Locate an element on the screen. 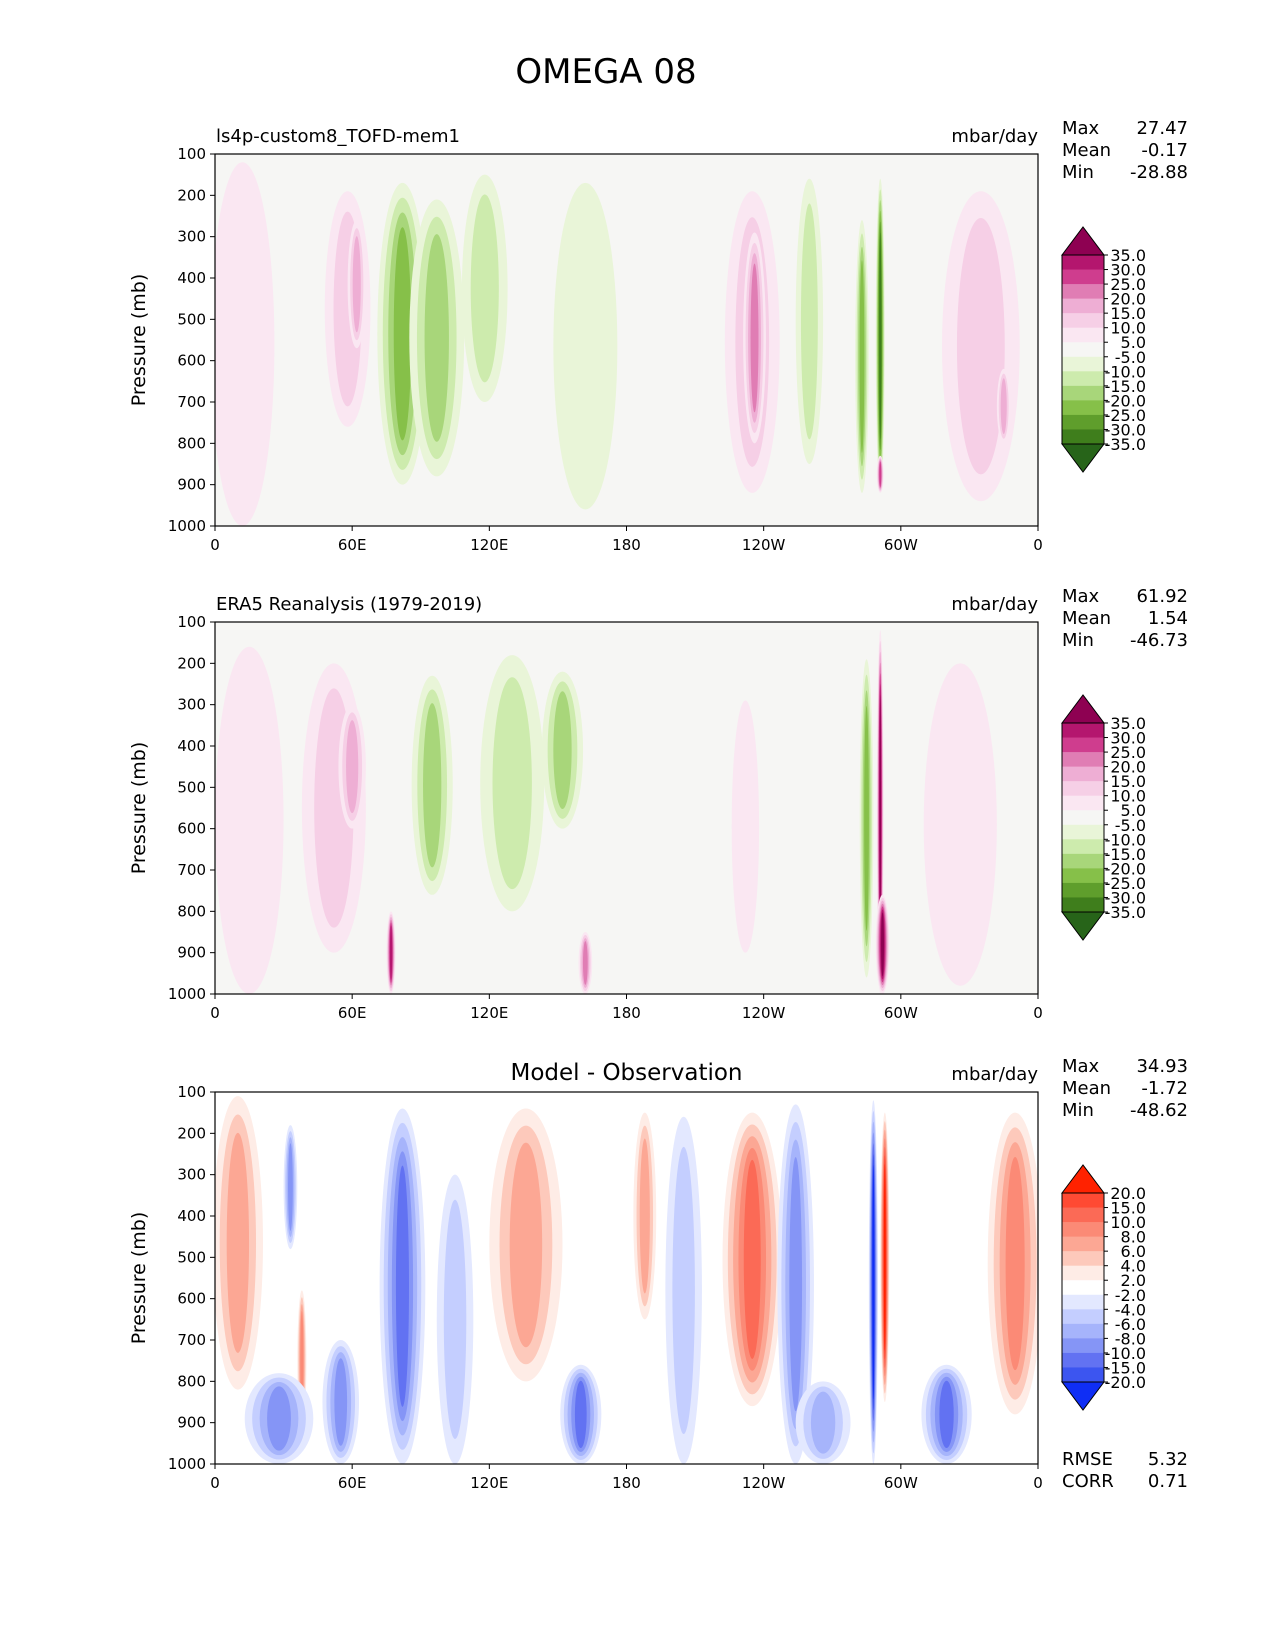 This screenshot has width=1275, height=1650. colorbar-label: 2.0 is located at coordinates (1133, 1280).